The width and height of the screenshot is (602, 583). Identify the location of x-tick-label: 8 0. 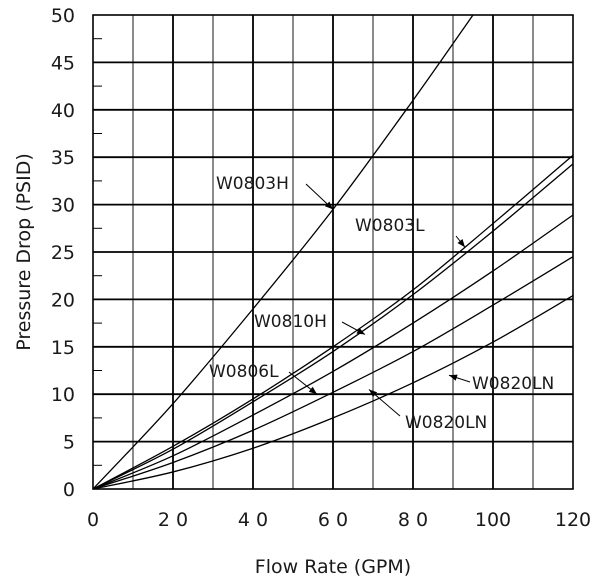
(413, 520).